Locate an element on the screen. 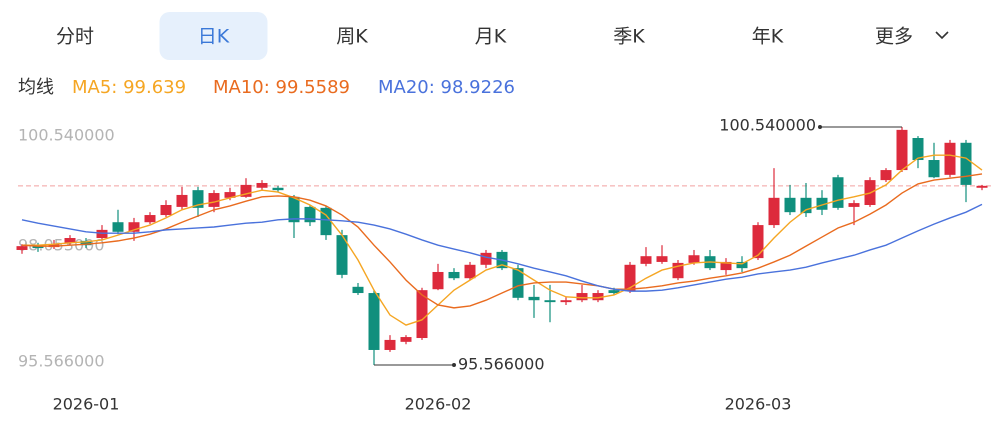 The height and width of the screenshot is (430, 1000). max-dot is located at coordinates (820, 127).